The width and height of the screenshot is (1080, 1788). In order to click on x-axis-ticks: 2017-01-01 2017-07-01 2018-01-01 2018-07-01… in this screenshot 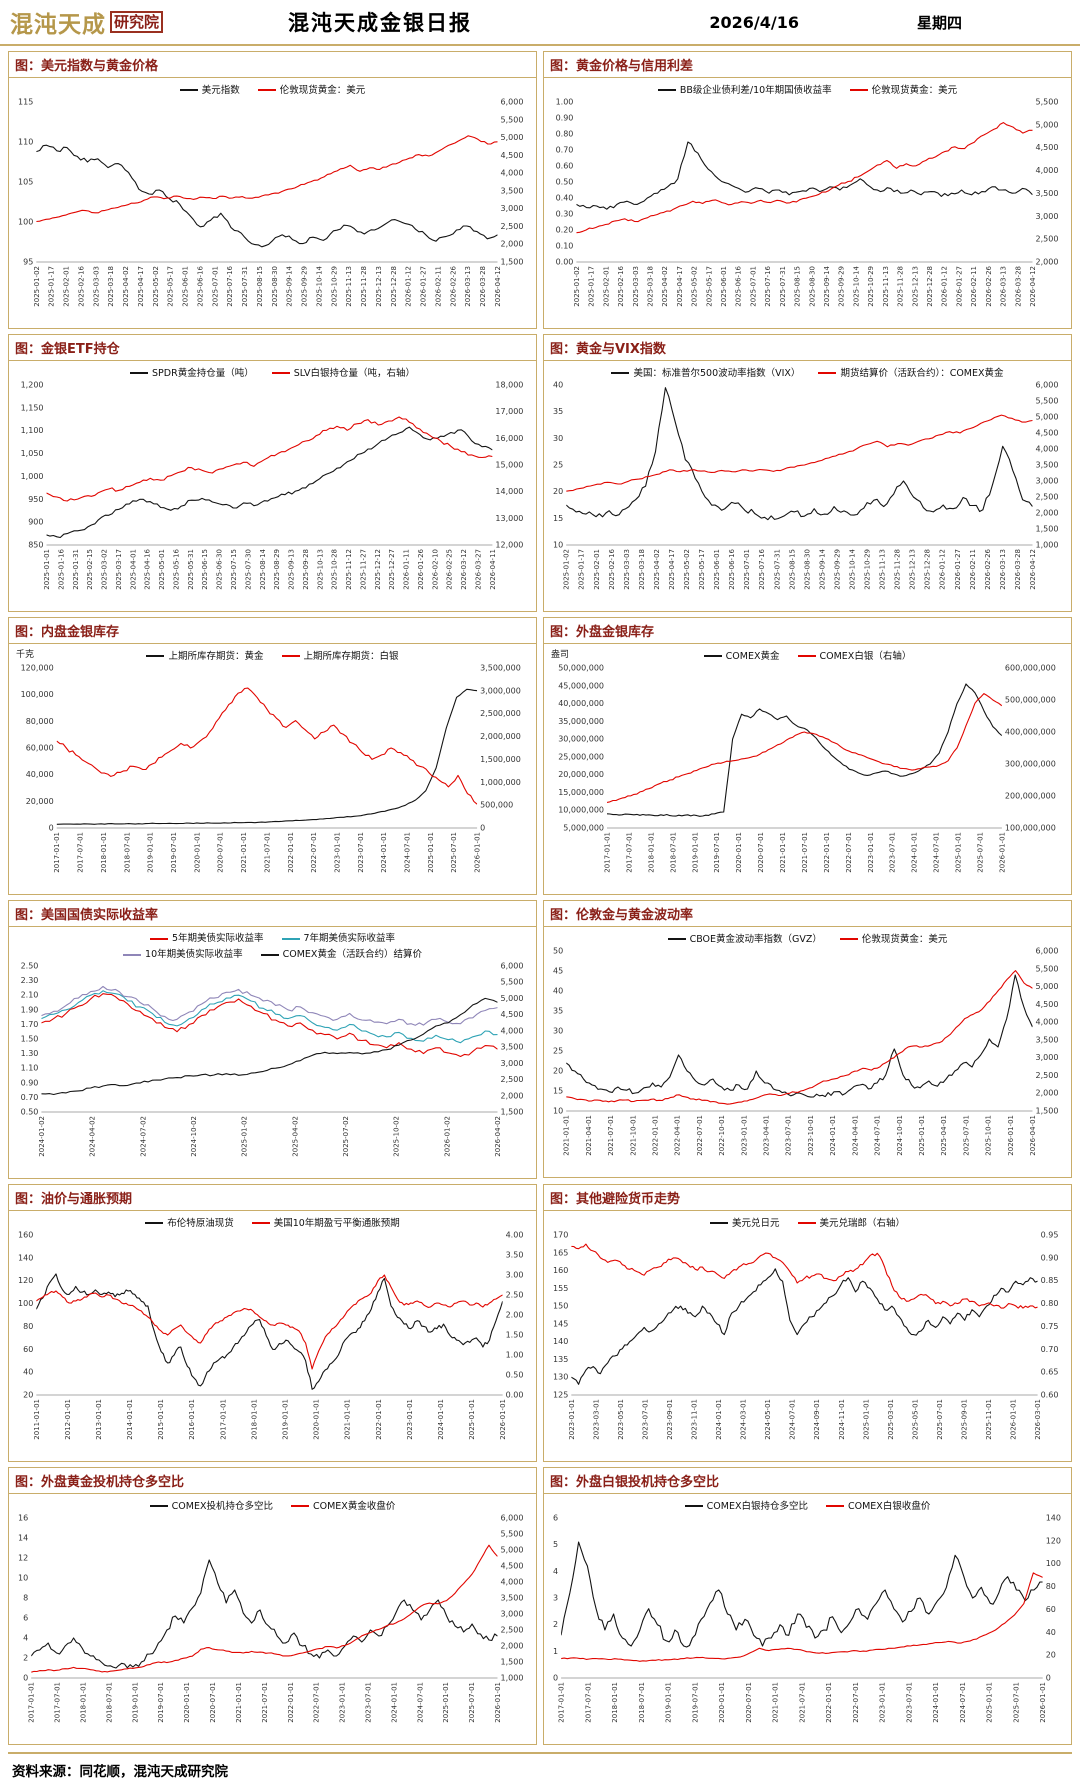, I will do `click(265, 1702)`.